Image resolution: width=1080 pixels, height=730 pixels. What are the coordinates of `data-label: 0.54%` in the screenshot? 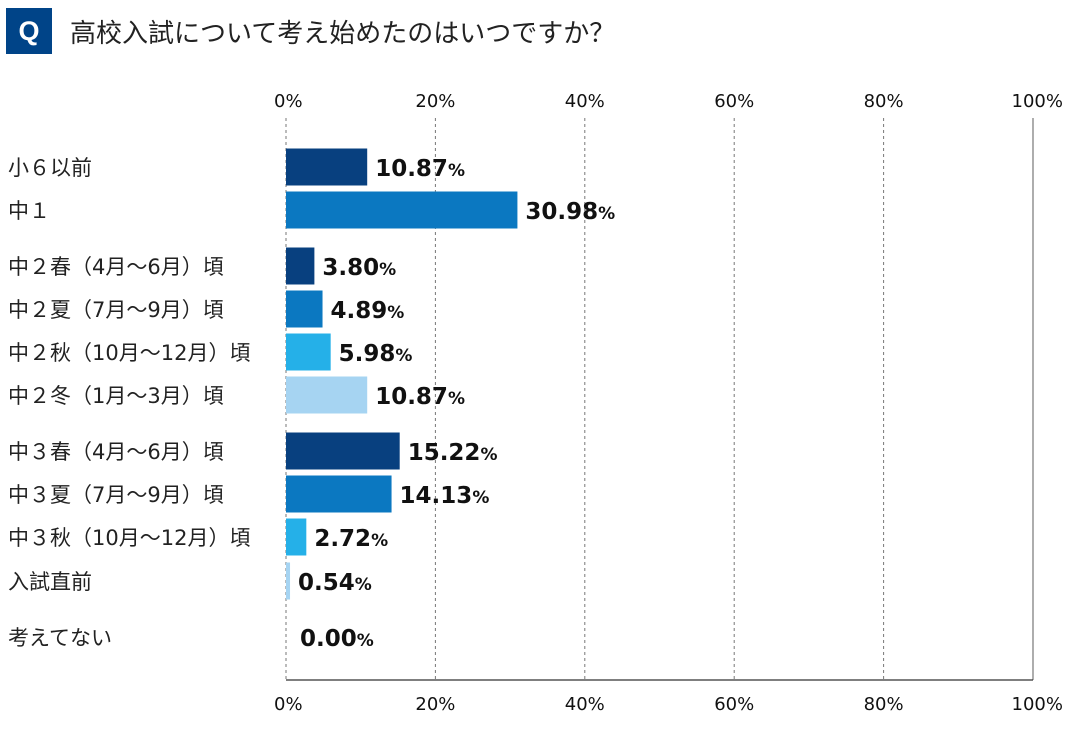 It's located at (335, 583).